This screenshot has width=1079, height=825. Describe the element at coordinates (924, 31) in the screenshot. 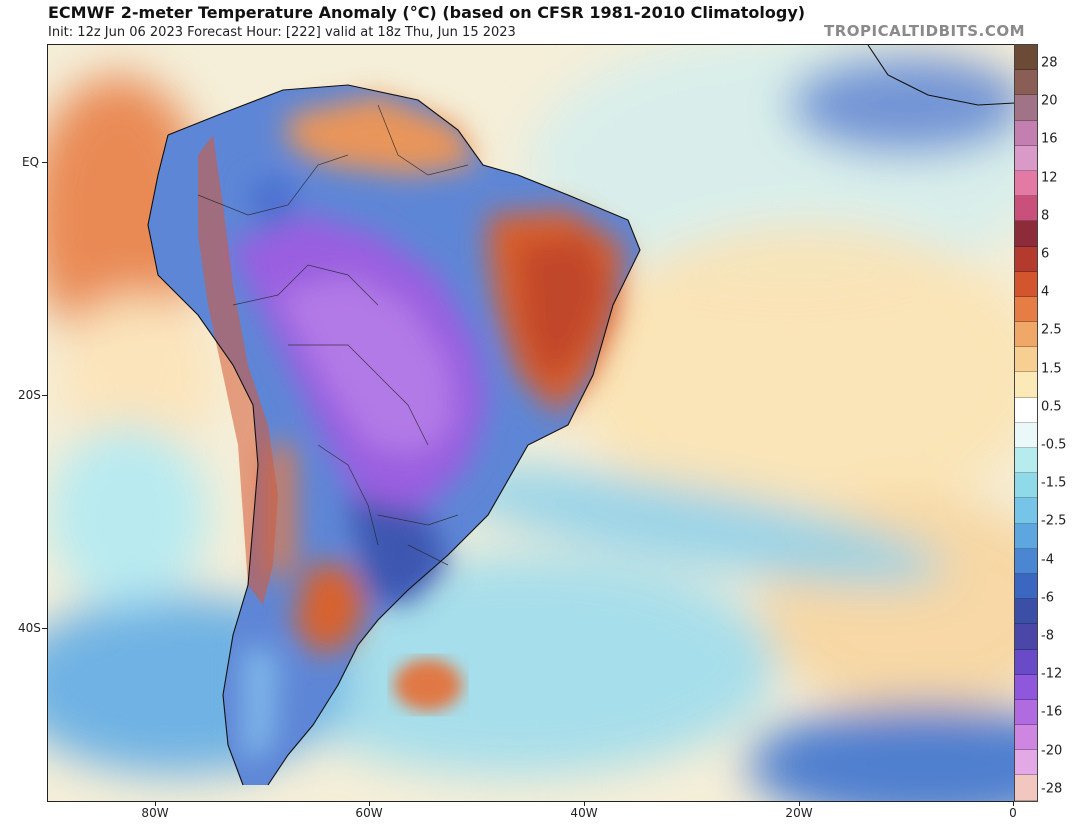

I see `brand-watermark: TROPICALTIDBITS.COM` at that location.